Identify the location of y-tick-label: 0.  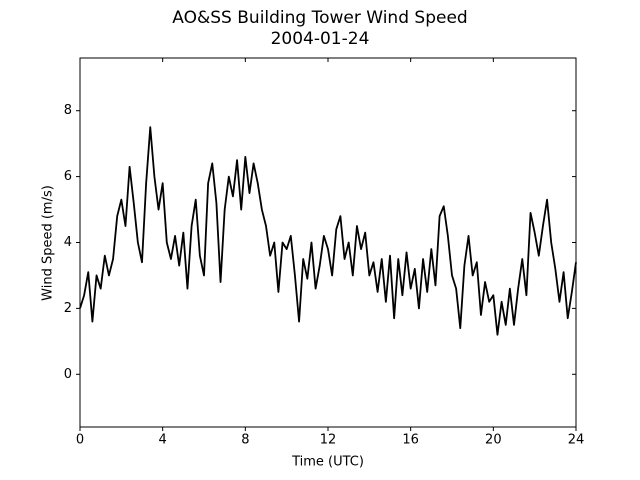
(68, 374).